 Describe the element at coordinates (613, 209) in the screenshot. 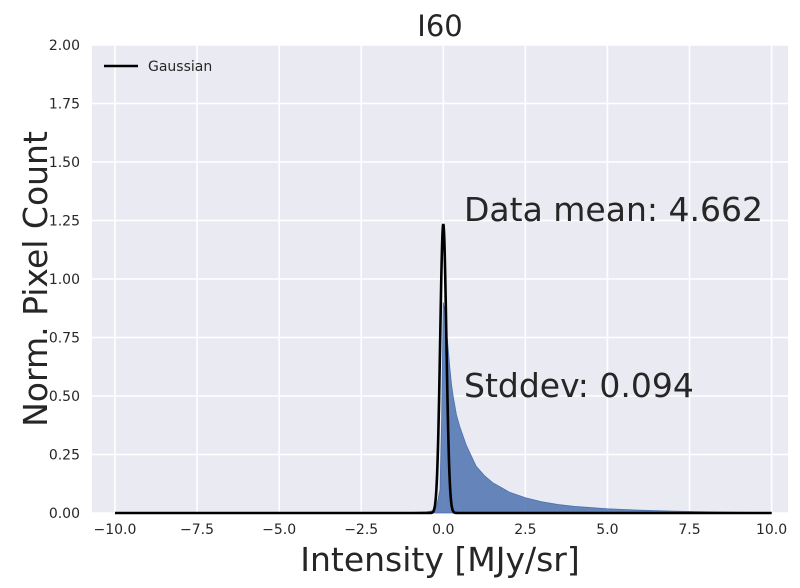

I see `mean-annotation: Data mean: 4.662` at that location.